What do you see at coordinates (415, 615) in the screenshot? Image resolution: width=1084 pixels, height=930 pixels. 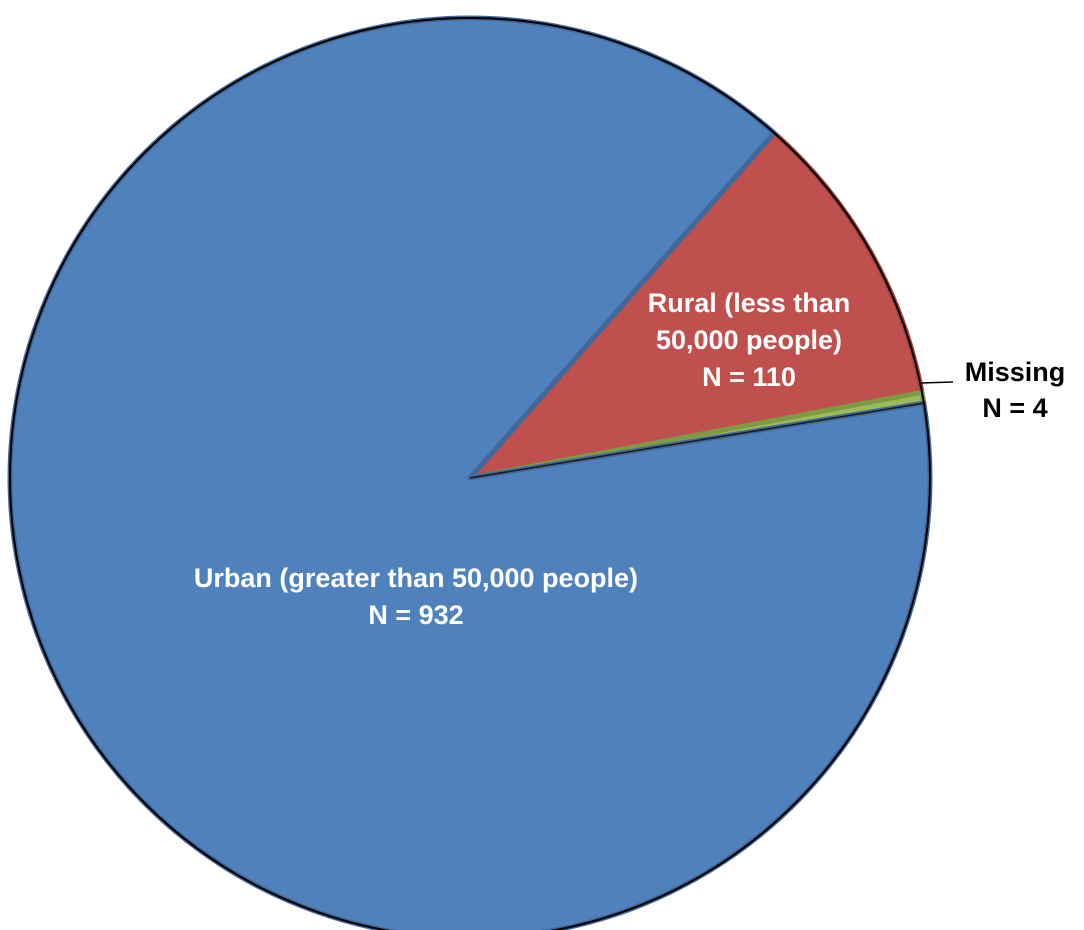 I see `urban-count-label: N = 932` at bounding box center [415, 615].